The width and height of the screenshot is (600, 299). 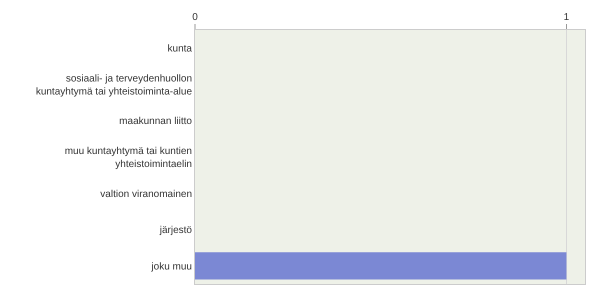 I want to click on y-tick-label: muu kuntayhtymä tai kuntien yhteistoimintaelin, so click(x=128, y=158).